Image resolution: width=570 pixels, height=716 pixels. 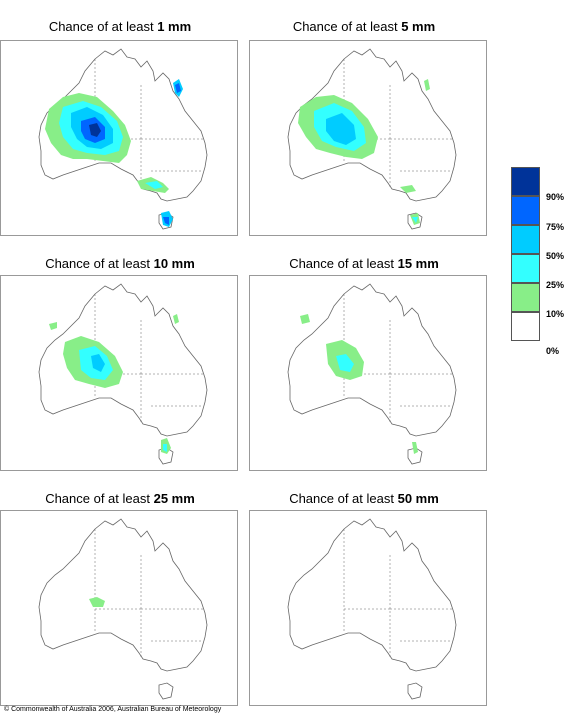 What do you see at coordinates (174, 26) in the screenshot?
I see `title-value: 1 mm` at bounding box center [174, 26].